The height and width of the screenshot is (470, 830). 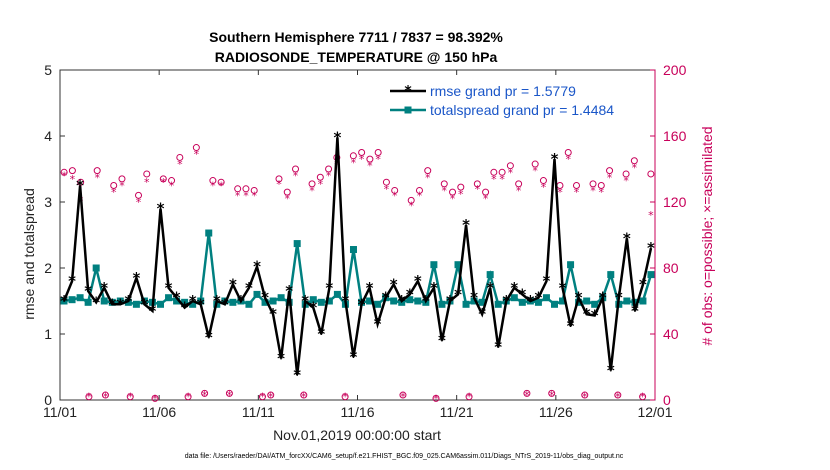 What do you see at coordinates (29, 254) in the screenshot?
I see `y-axis-label: rmse and totalspread` at bounding box center [29, 254].